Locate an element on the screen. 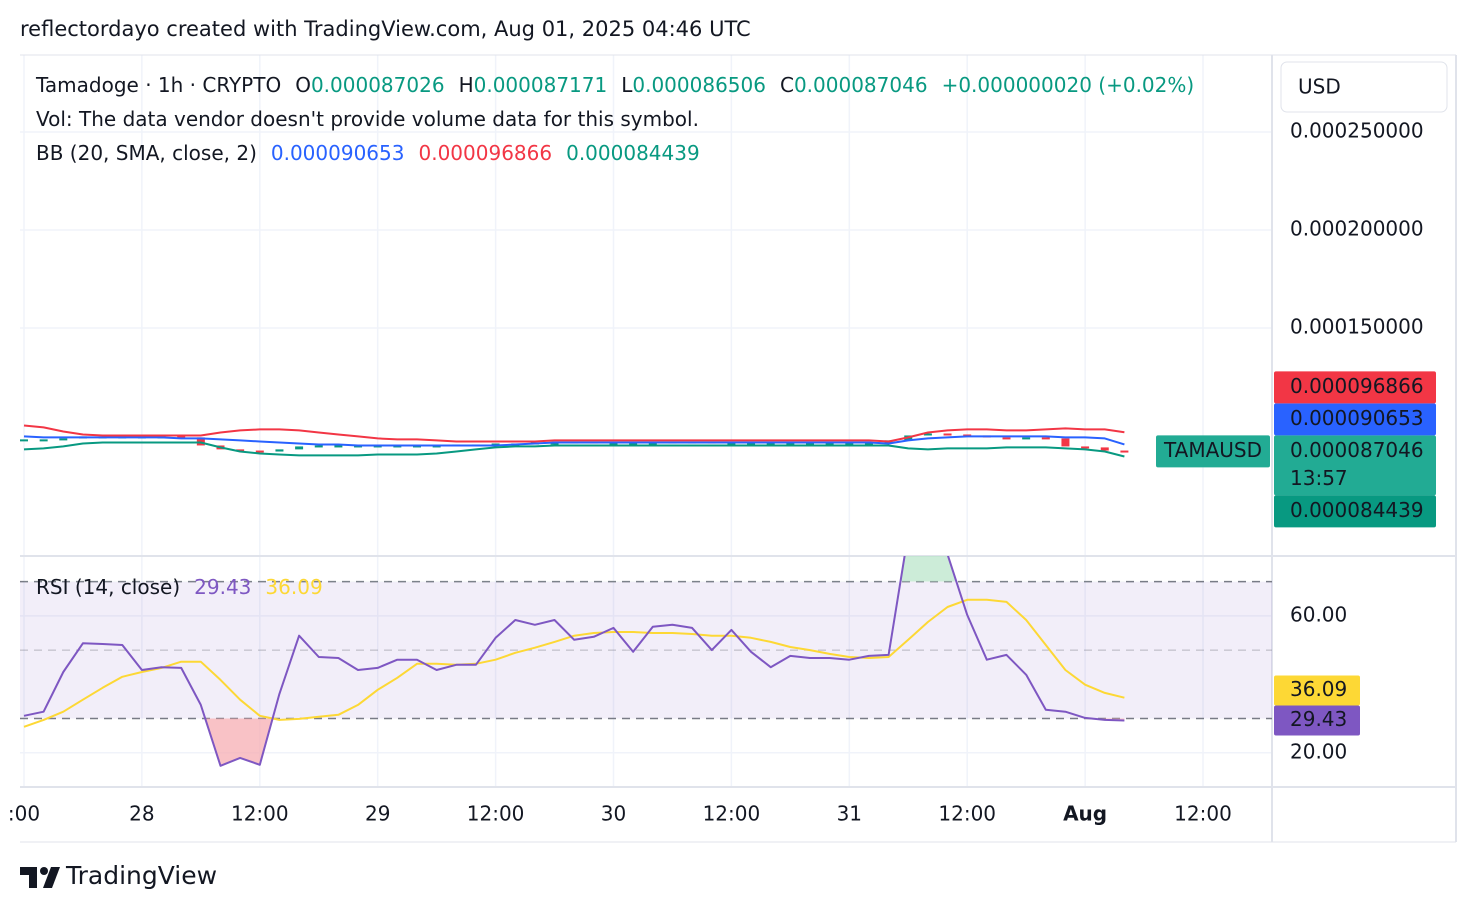 The width and height of the screenshot is (1476, 912). ohlc-label: L is located at coordinates (627, 85).